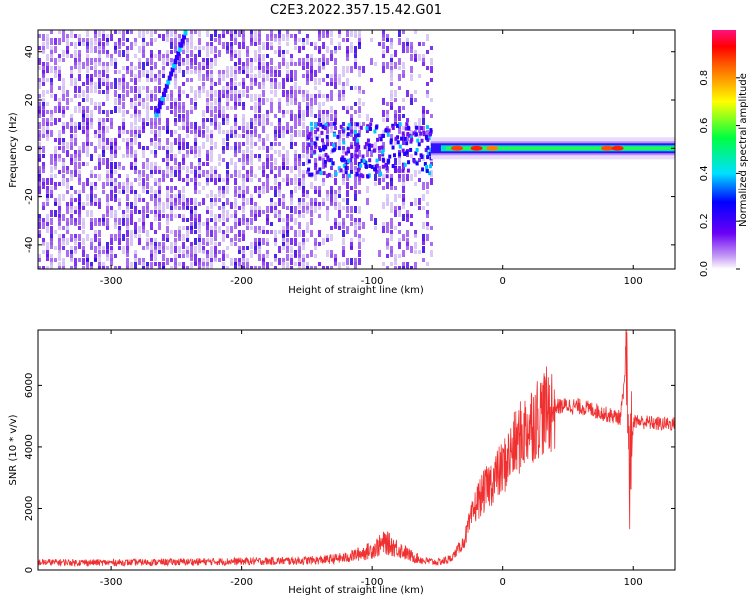  Describe the element at coordinates (704, 126) in the screenshot. I see `colorbar-tick-label: 0.6` at that location.